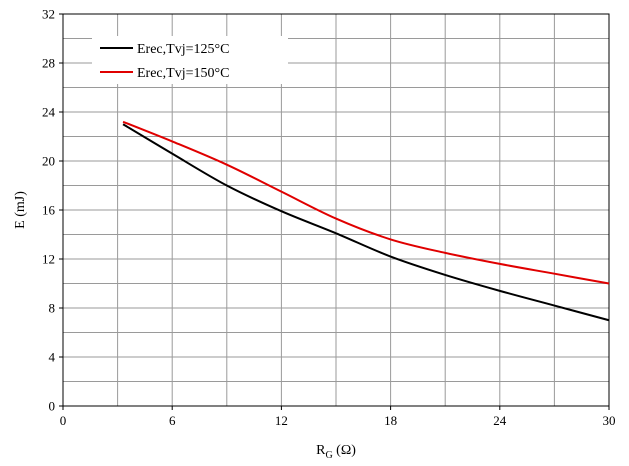 The height and width of the screenshot is (466, 629). I want to click on legend: Erec,Tvj=125°C Erec,Tvj=150°C, so click(190, 60).